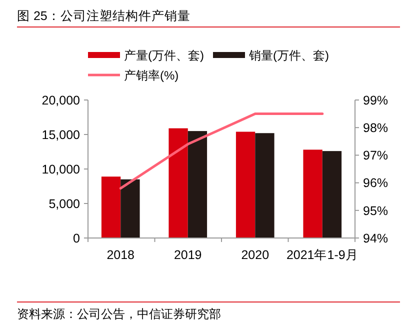 The height and width of the screenshot is (329, 402). Describe the element at coordinates (76, 238) in the screenshot. I see `y-tick-label: 0` at that location.